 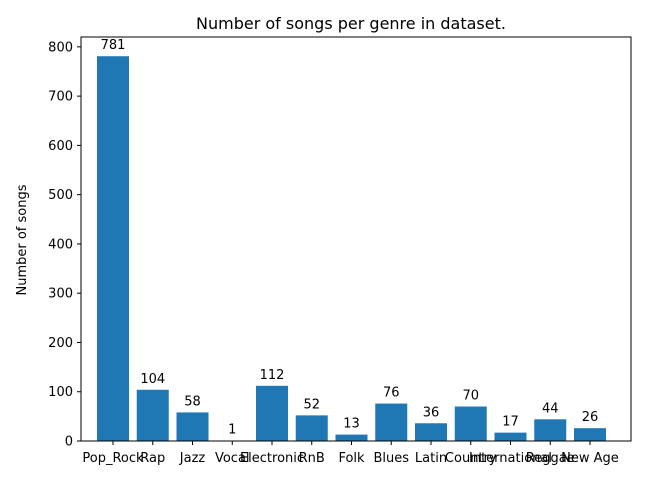 What do you see at coordinates (60, 47) in the screenshot?
I see `y-tick-label: 800` at bounding box center [60, 47].